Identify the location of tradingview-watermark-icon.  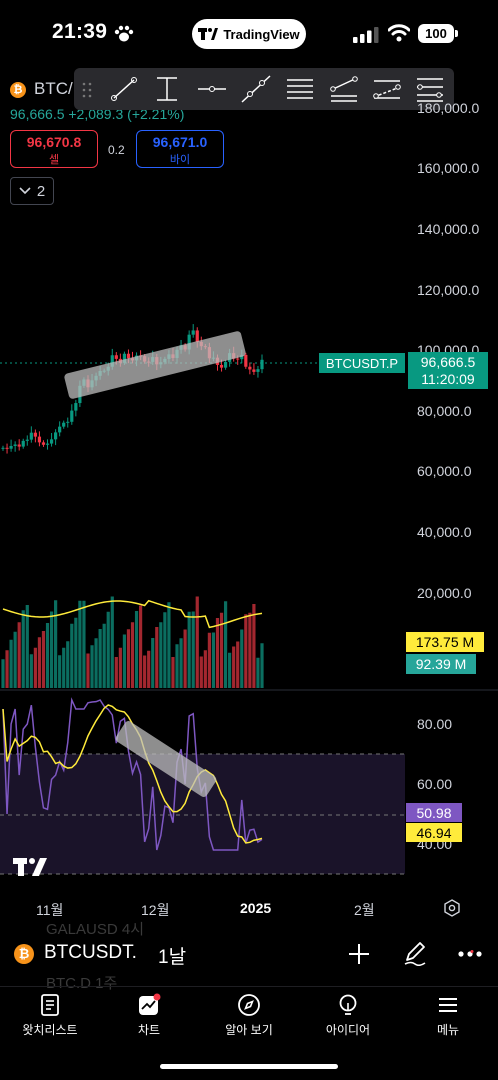
(30, 867).